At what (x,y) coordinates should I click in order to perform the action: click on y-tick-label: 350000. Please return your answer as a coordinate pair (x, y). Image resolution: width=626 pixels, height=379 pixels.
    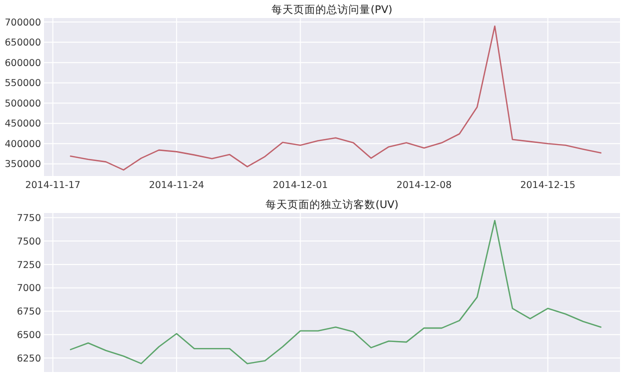
    Looking at the image, I should click on (22, 164).